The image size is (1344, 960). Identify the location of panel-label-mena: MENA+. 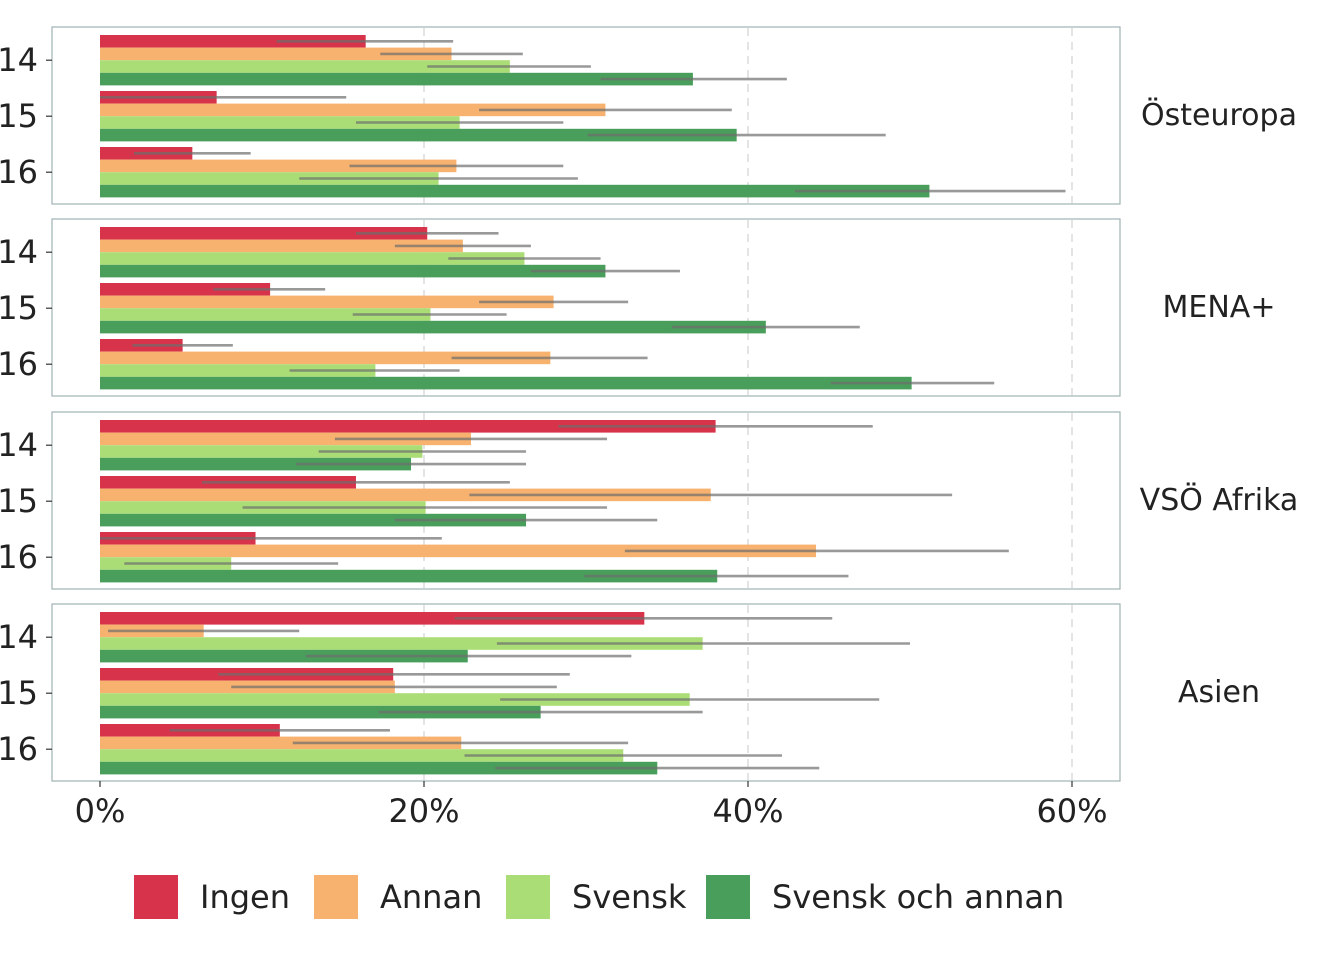
(1219, 307).